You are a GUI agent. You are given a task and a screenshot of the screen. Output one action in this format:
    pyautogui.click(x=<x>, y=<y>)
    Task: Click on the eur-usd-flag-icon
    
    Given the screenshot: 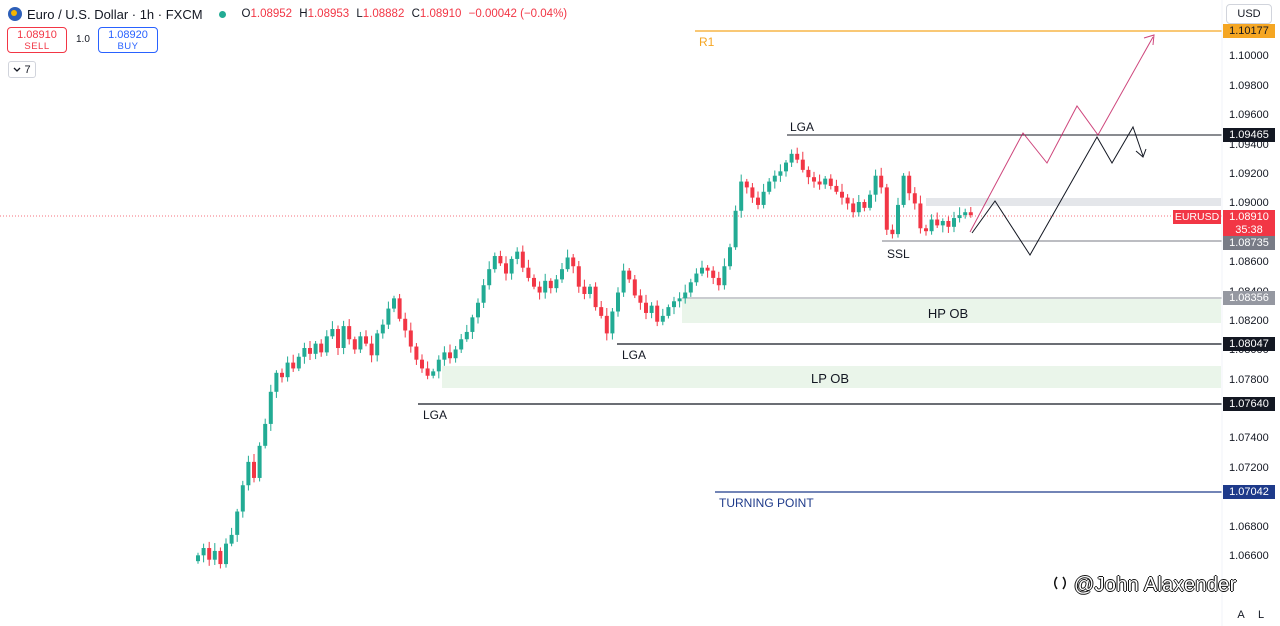 What is the action you would take?
    pyautogui.click(x=15, y=14)
    